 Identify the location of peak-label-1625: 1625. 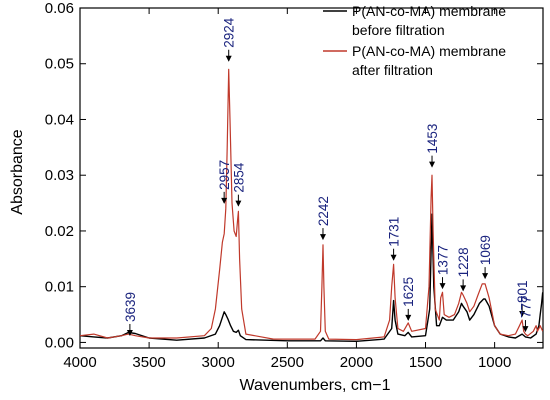
(408, 299).